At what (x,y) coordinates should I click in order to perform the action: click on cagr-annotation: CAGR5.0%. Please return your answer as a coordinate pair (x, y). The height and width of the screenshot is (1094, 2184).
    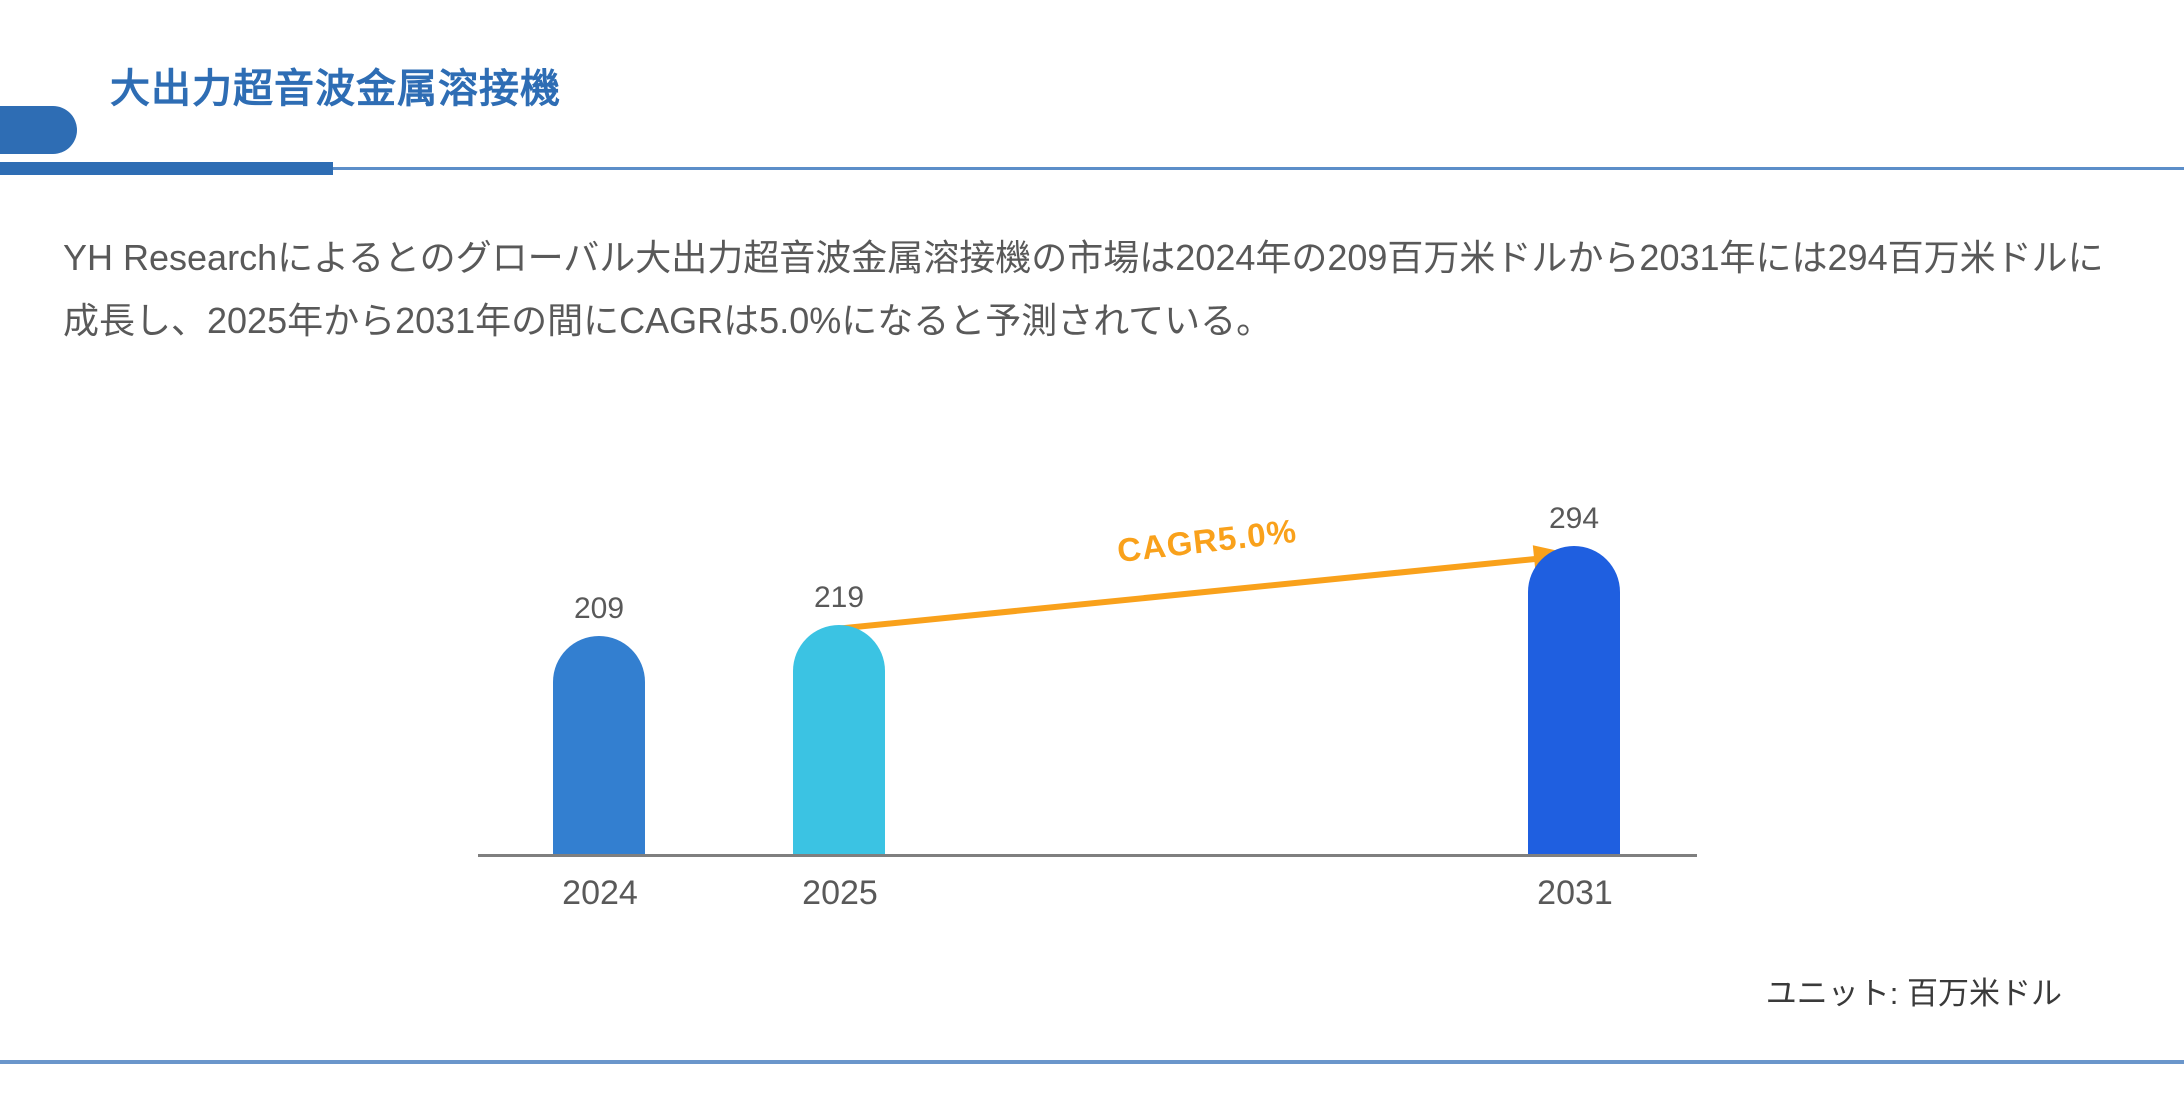
    Looking at the image, I should click on (1207, 540).